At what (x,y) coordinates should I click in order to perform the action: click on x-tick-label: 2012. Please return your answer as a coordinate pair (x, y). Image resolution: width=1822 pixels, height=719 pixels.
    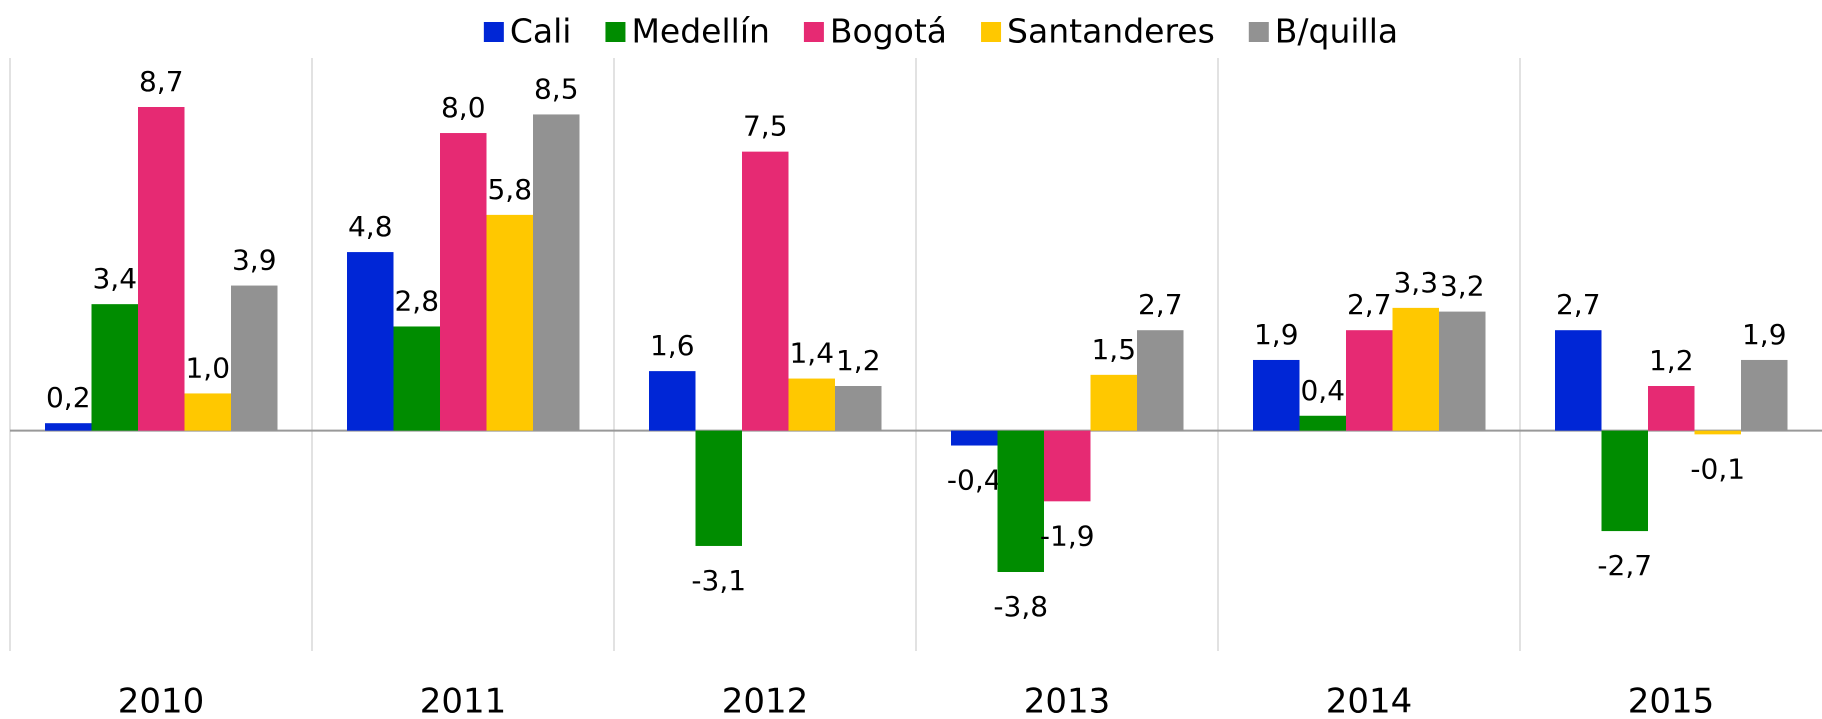
    Looking at the image, I should click on (765, 700).